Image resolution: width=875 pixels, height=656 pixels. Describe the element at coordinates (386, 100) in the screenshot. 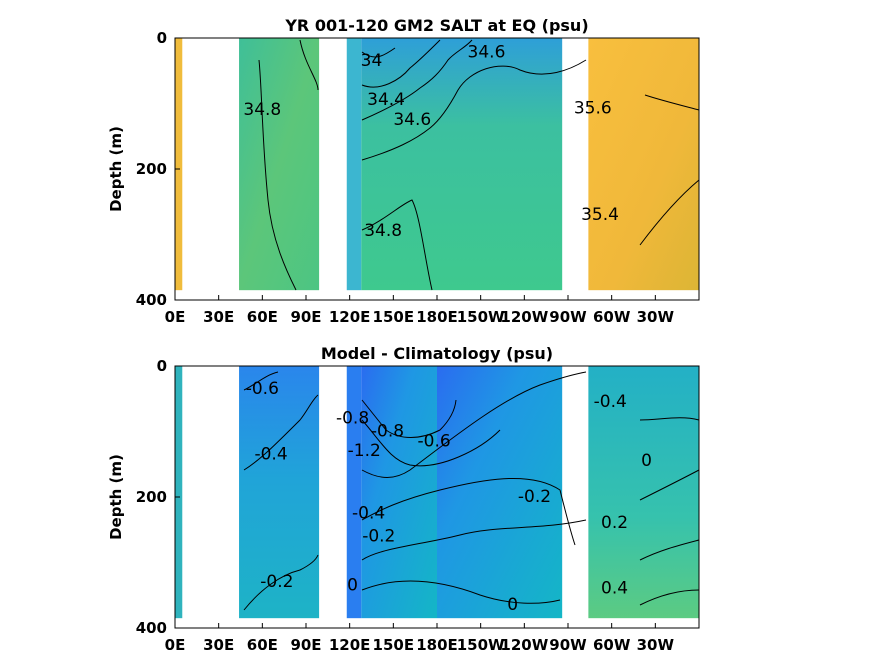

I see `contour-label: 34.4` at that location.